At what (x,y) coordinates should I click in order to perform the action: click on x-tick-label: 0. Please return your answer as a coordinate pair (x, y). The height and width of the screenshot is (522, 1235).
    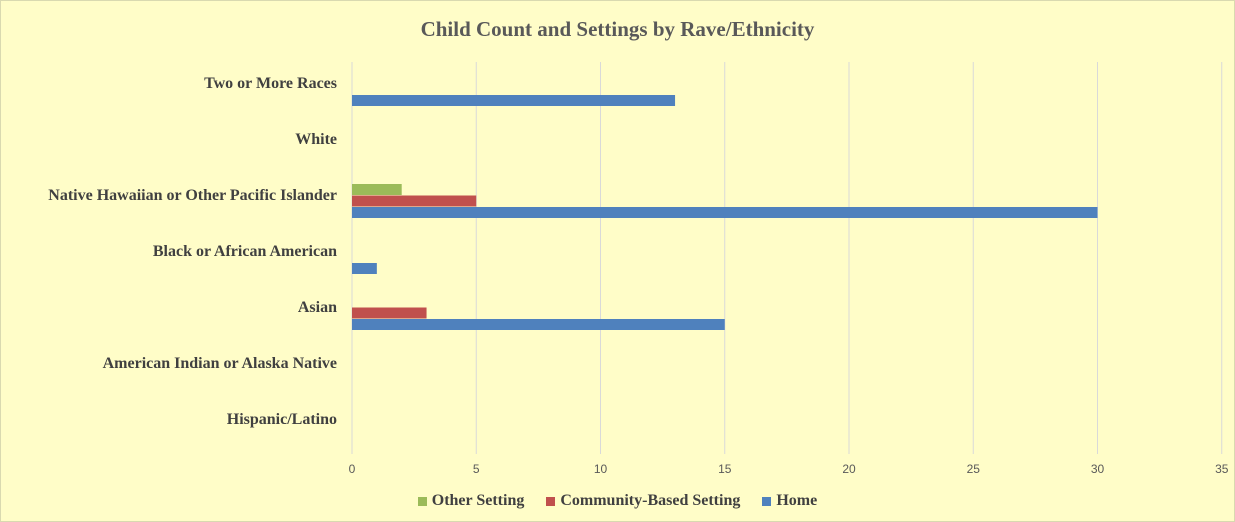
    Looking at the image, I should click on (352, 469).